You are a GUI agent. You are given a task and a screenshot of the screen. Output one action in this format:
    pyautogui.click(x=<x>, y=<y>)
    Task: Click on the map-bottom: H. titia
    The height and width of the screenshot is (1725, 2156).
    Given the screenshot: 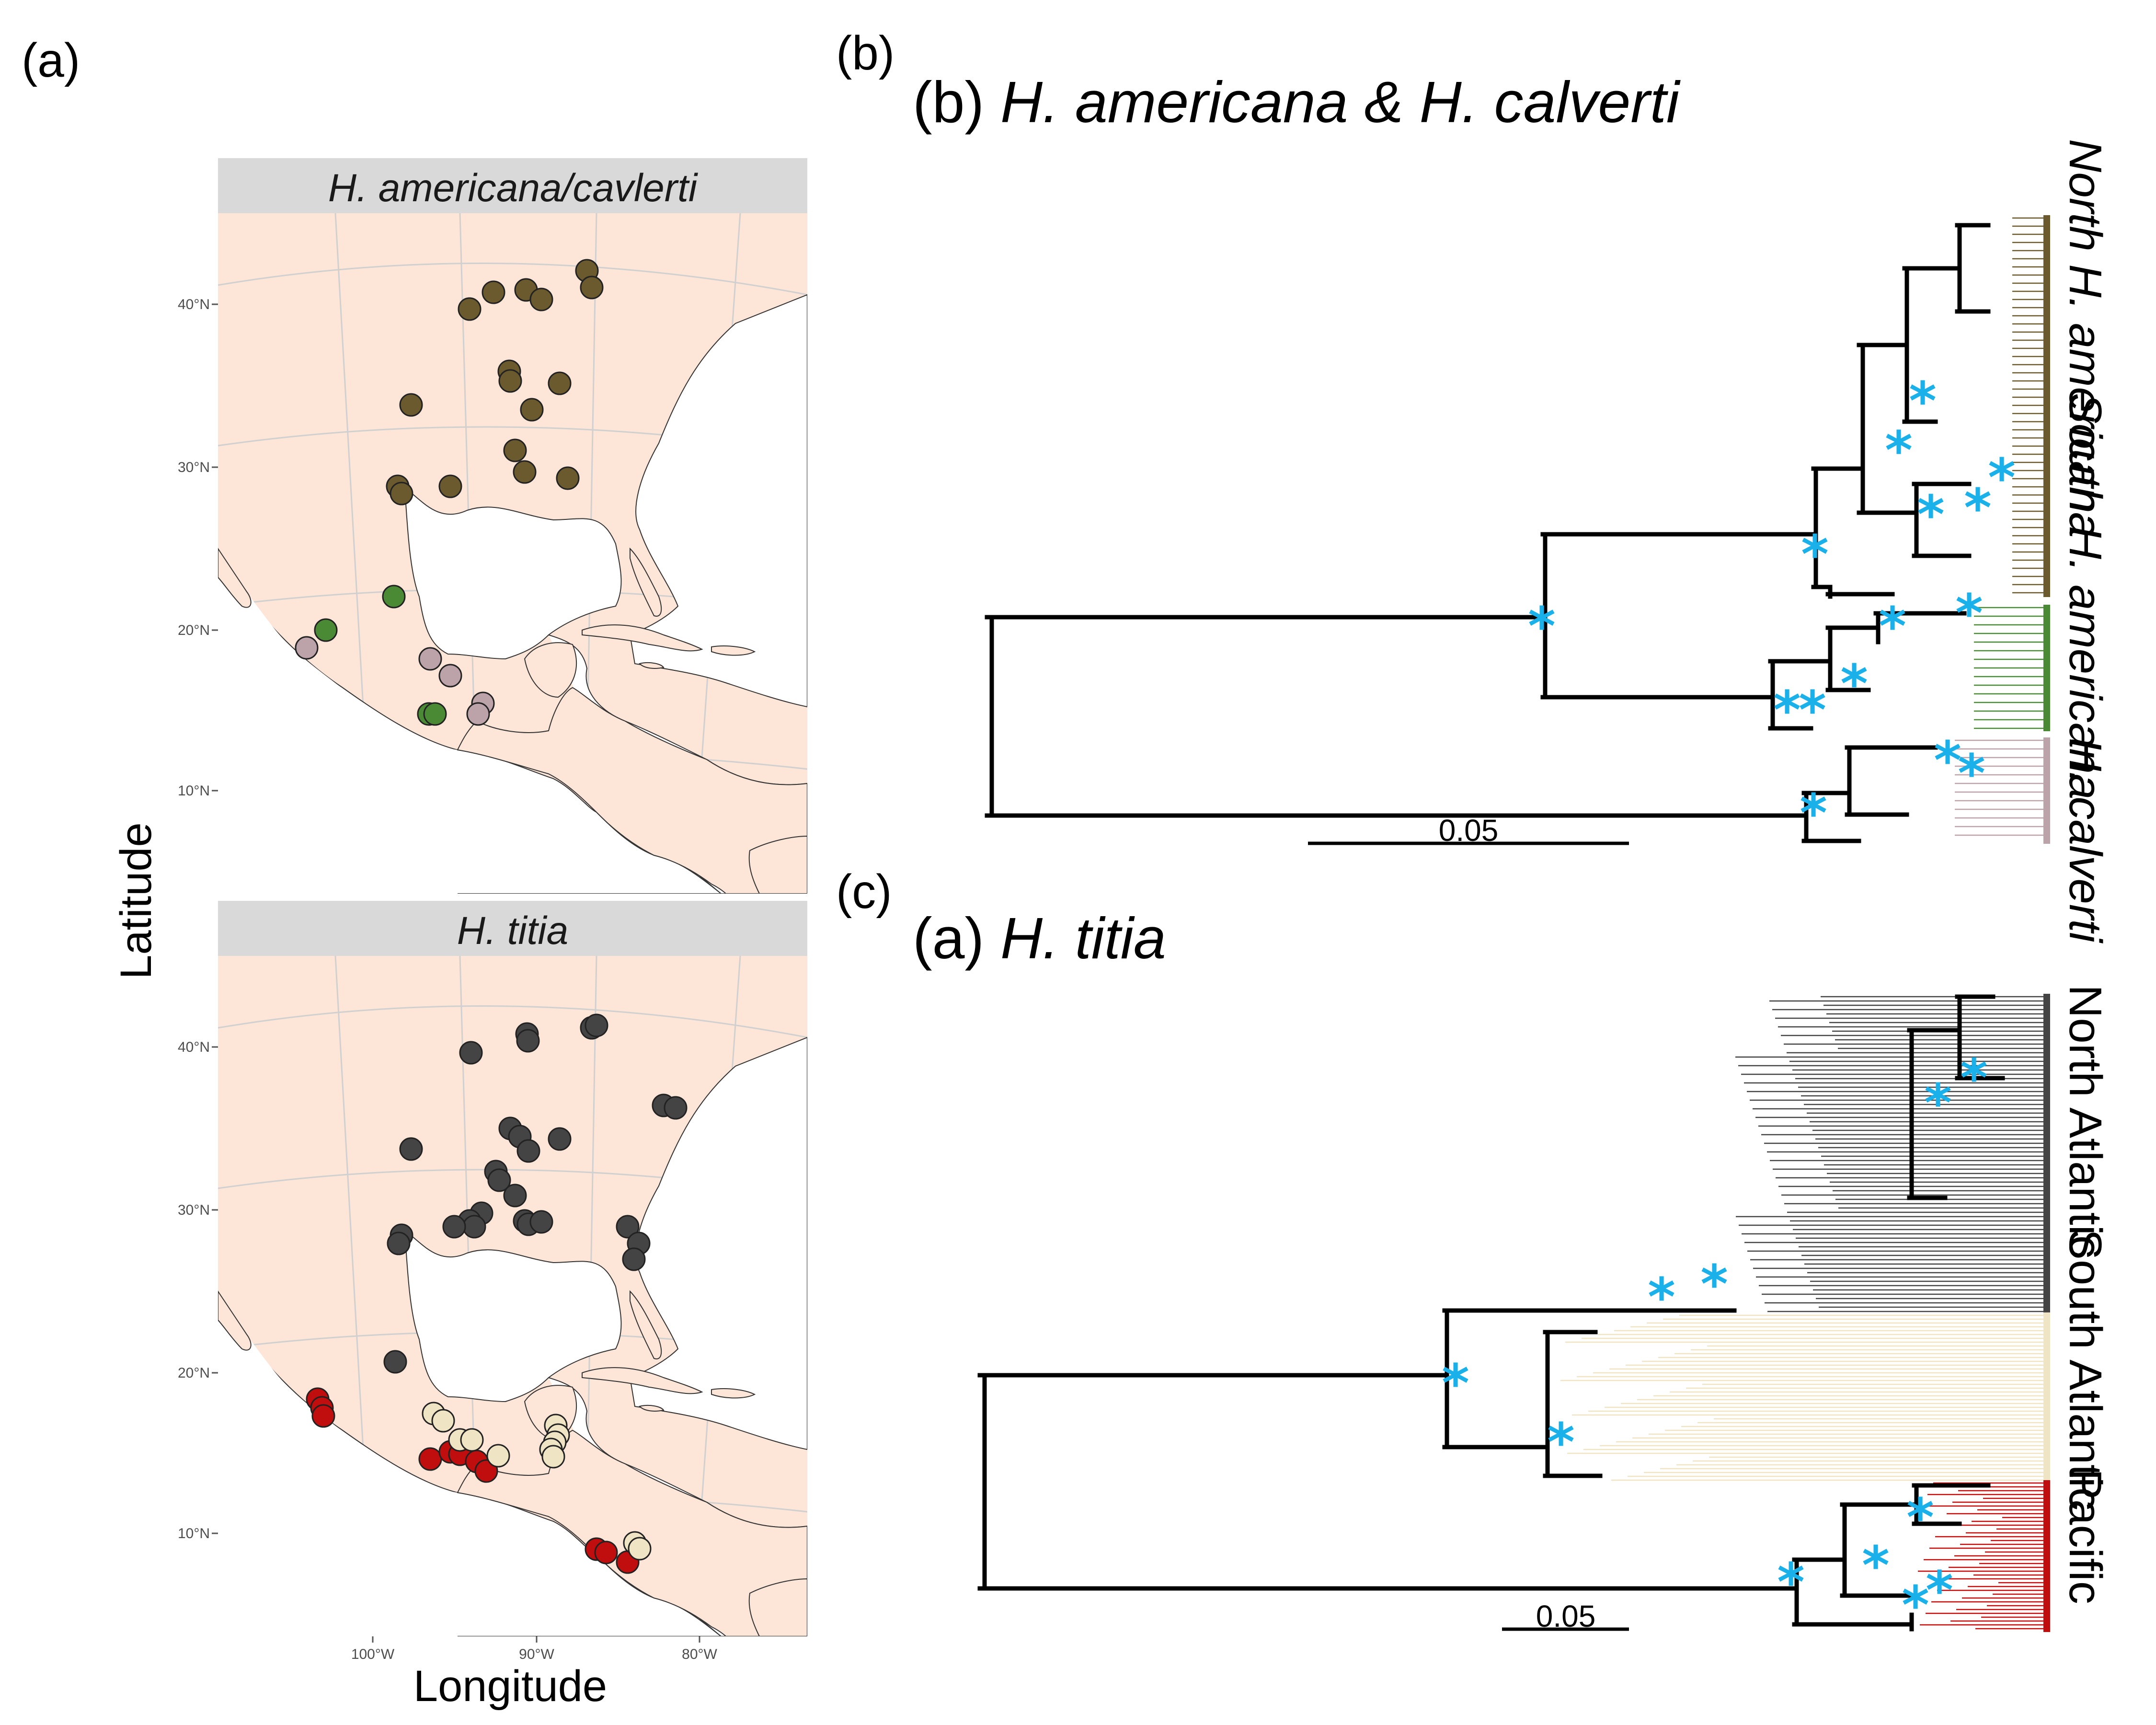 What is the action you would take?
    pyautogui.click(x=512, y=1268)
    